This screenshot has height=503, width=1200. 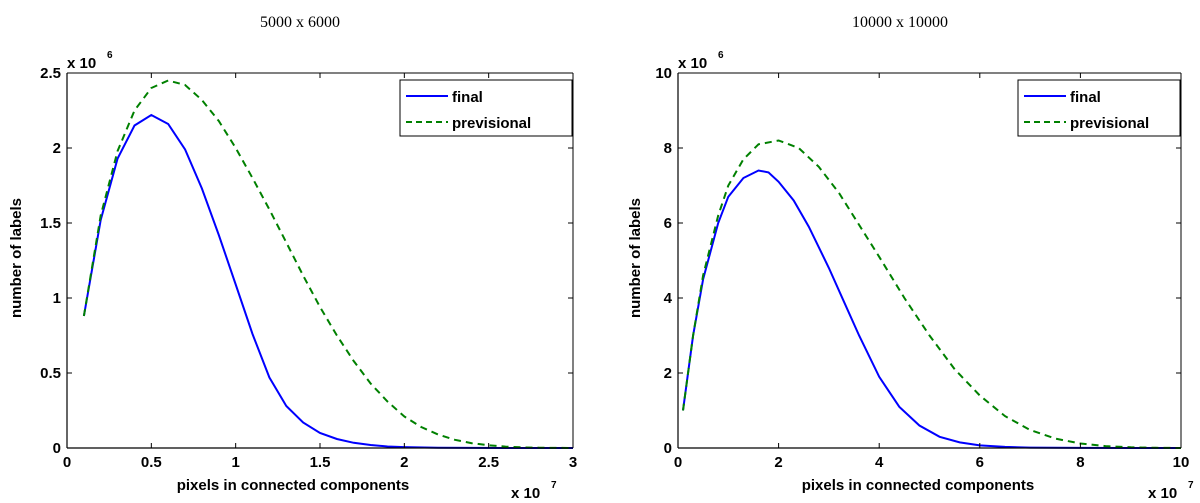 I want to click on x-tick-label: 10, so click(x=1181, y=462).